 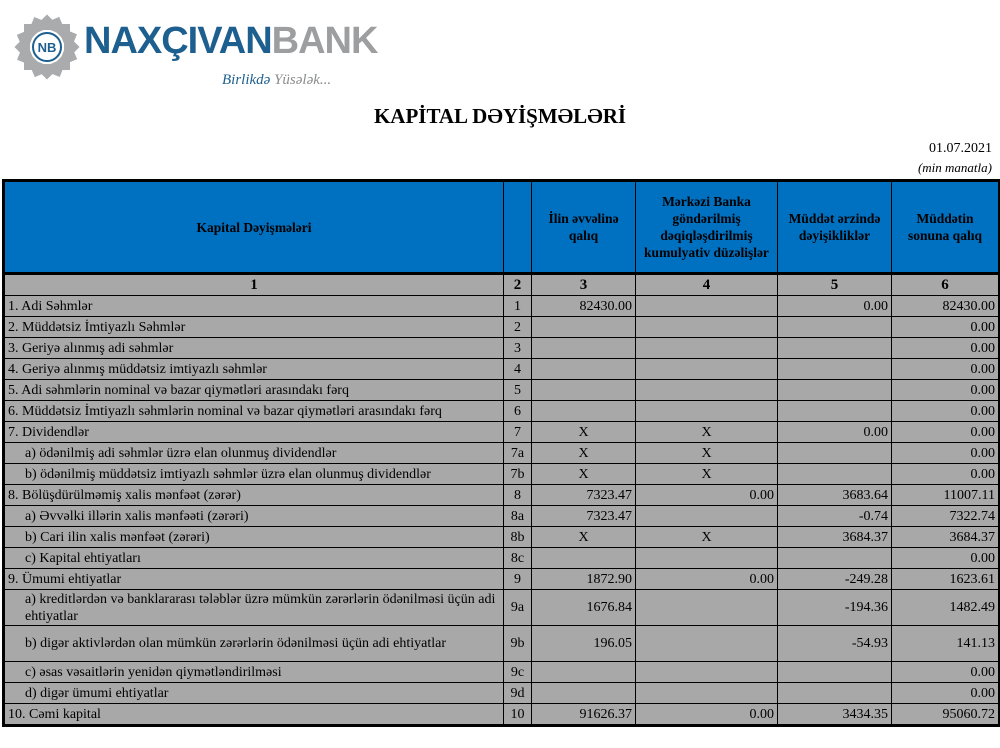 What do you see at coordinates (834, 714) in the screenshot?
I see `period-changes: 3434.35` at bounding box center [834, 714].